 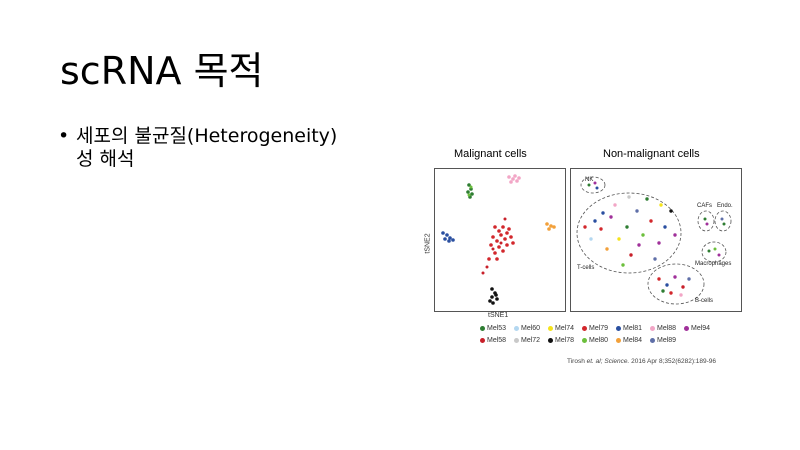 What do you see at coordinates (704, 301) in the screenshot?
I see `label-bcells: B-cells` at bounding box center [704, 301].